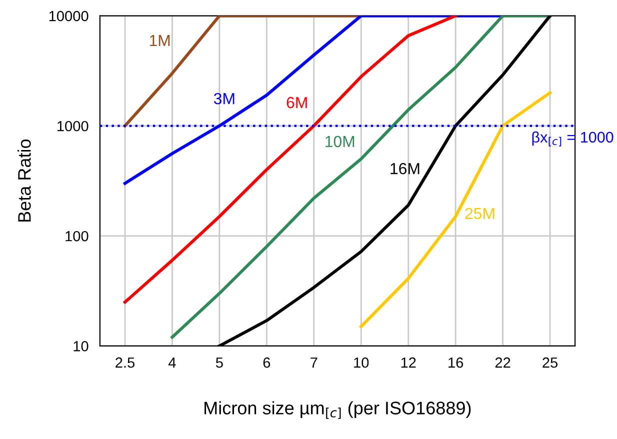 The image size is (617, 439). Describe the element at coordinates (296, 102) in the screenshot. I see `series-label: 6M` at that location.